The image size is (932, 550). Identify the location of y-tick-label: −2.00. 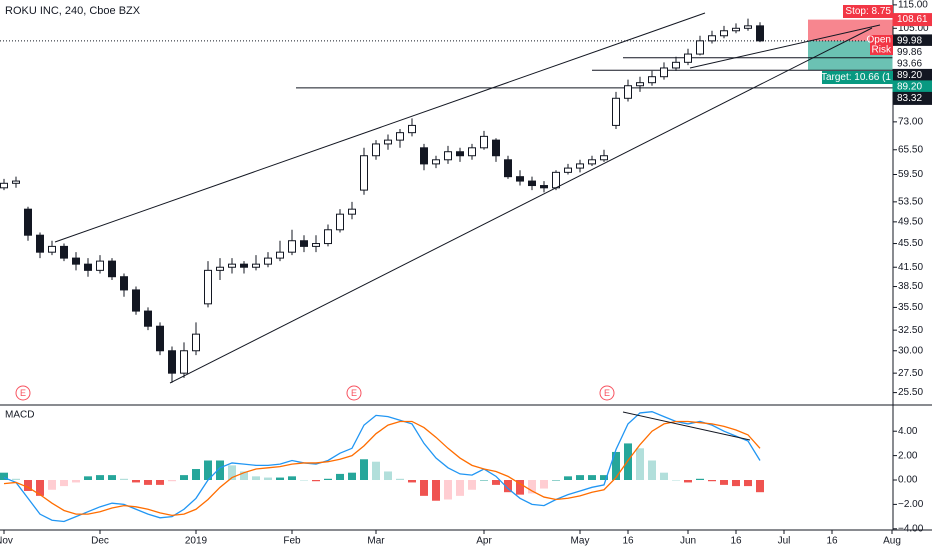
(911, 504).